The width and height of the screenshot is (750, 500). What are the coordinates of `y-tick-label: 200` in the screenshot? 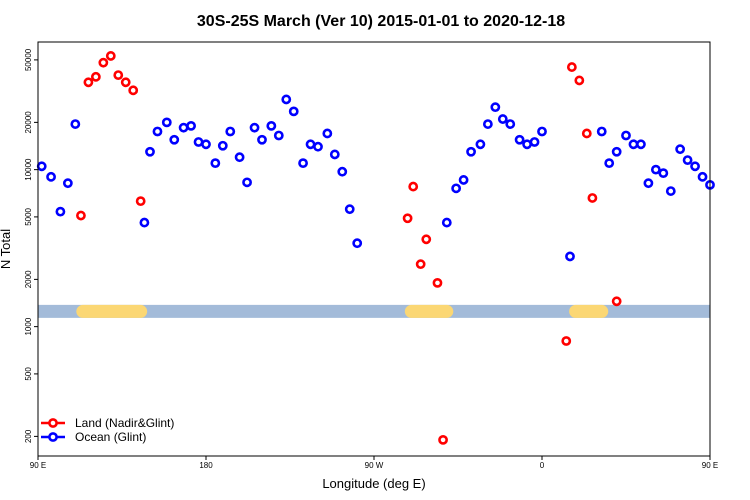 It's located at (28, 436).